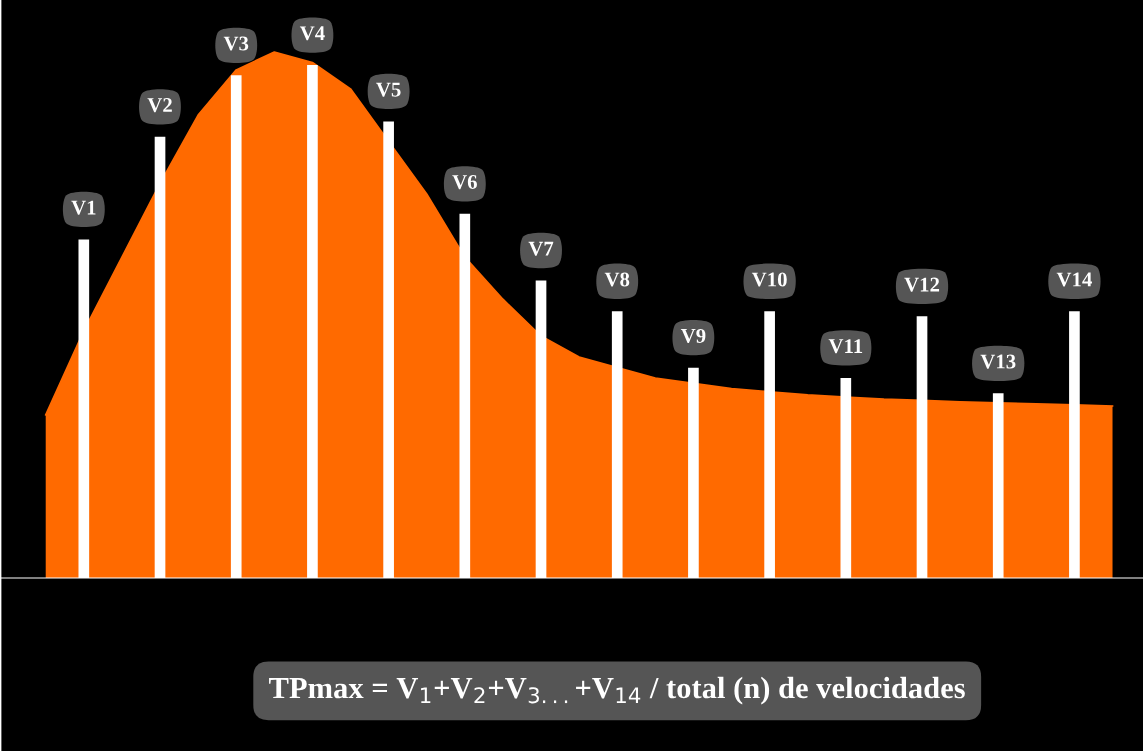  I want to click on annotation: V13, so click(998, 361).